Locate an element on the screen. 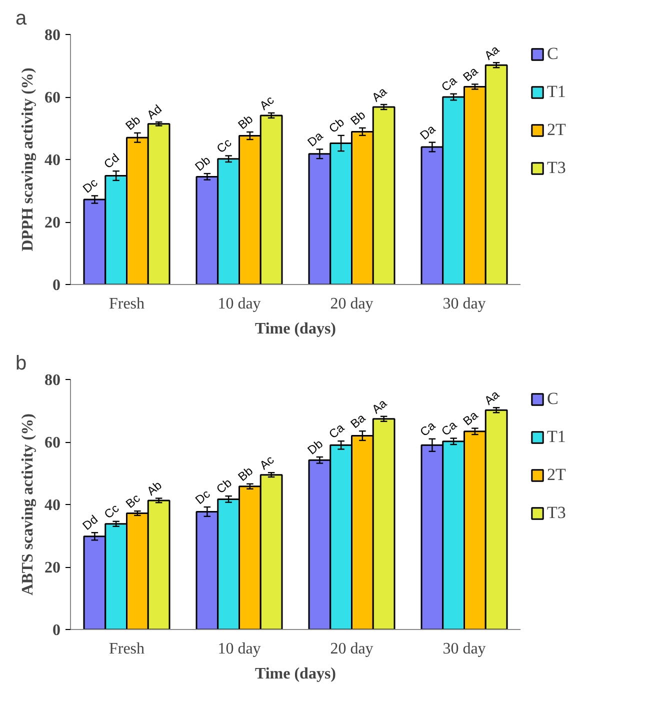  data-label: Ad is located at coordinates (154, 112).